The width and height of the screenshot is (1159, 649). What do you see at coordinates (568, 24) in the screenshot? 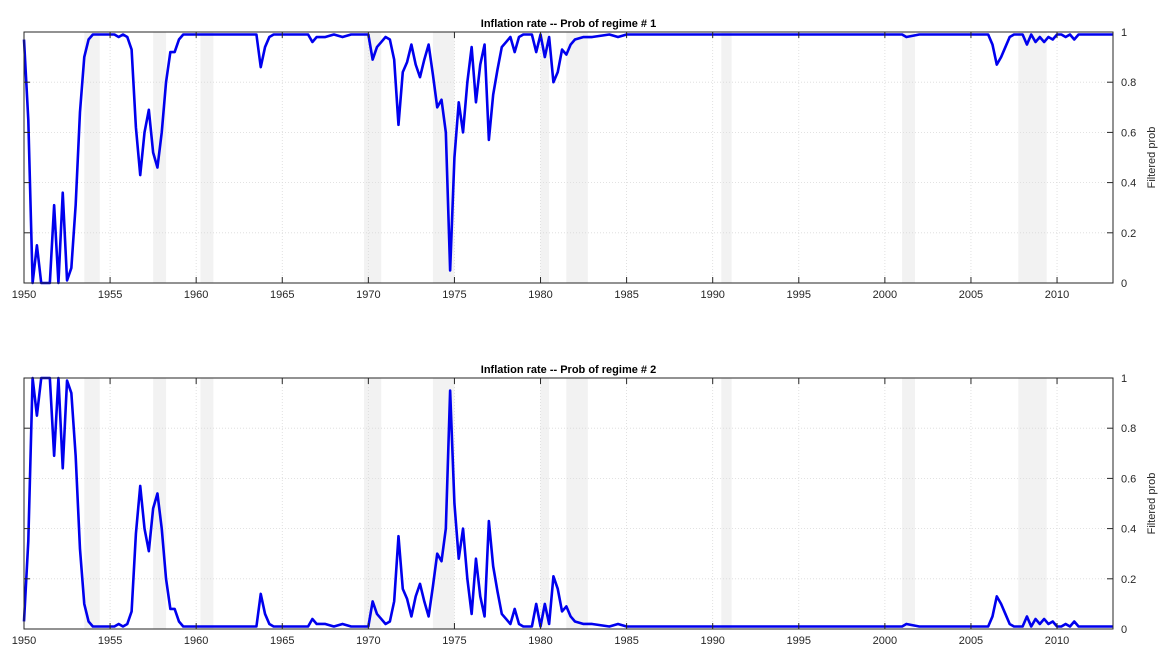
I see `chart-title: Inflation rate -- Prob of regime # 1` at bounding box center [568, 24].